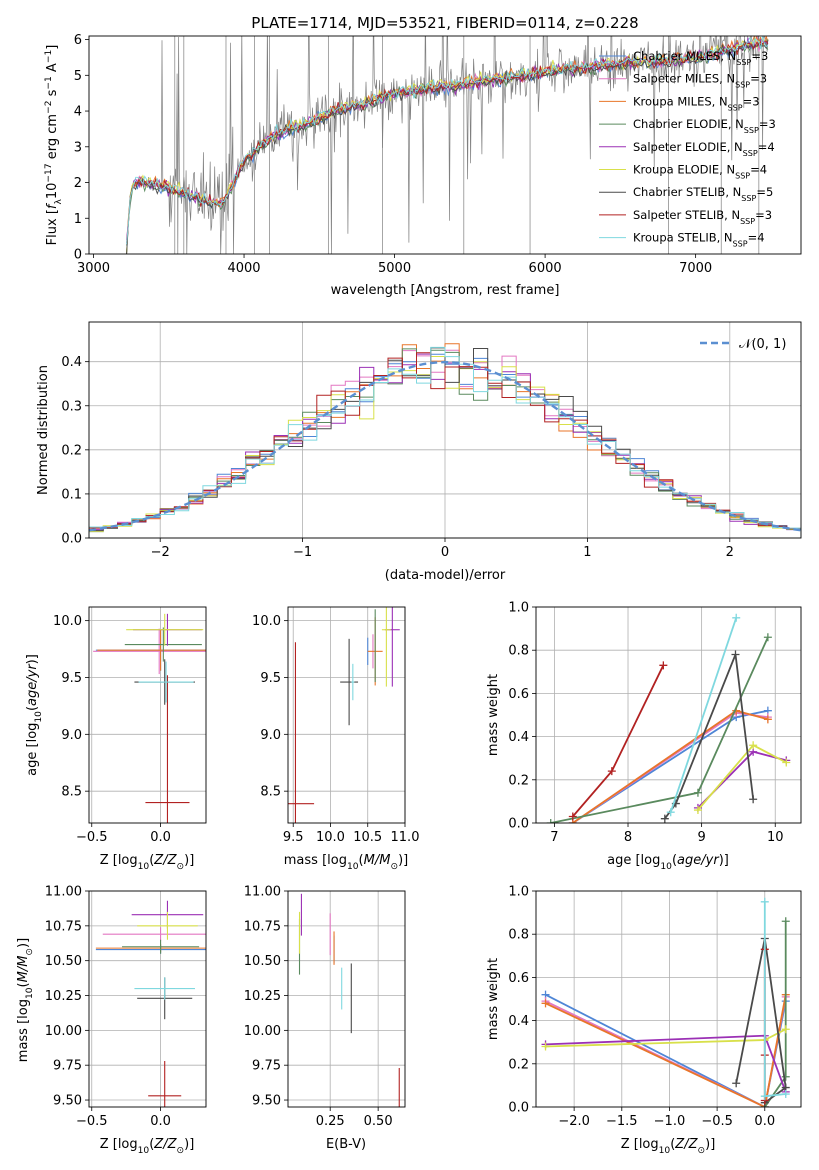 The height and width of the screenshot is (1170, 819). Describe the element at coordinates (518, 978) in the screenshot. I see `y-tick-label: 0.6` at that location.